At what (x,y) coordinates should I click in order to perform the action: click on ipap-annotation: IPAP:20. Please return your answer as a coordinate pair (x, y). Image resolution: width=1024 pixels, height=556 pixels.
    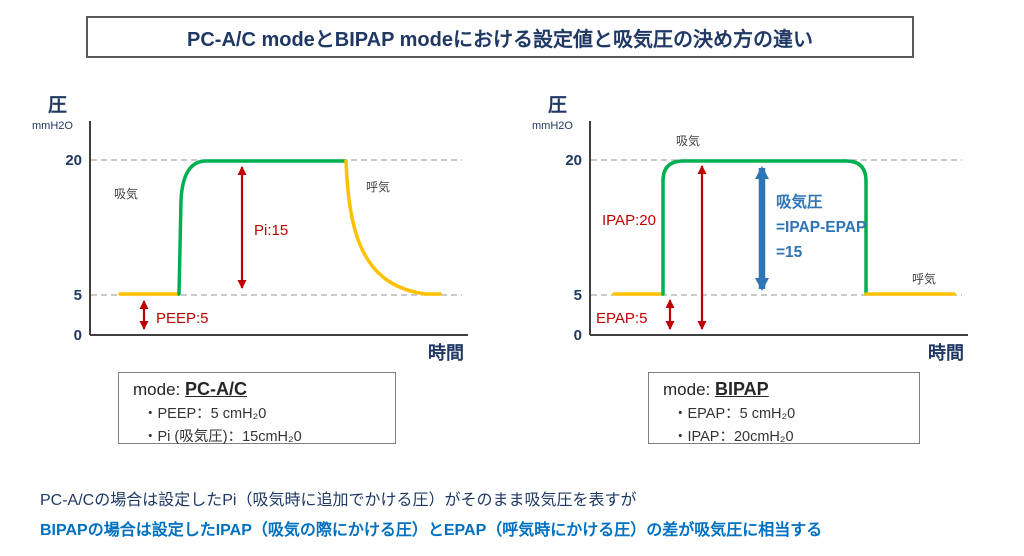
    Looking at the image, I should click on (629, 220).